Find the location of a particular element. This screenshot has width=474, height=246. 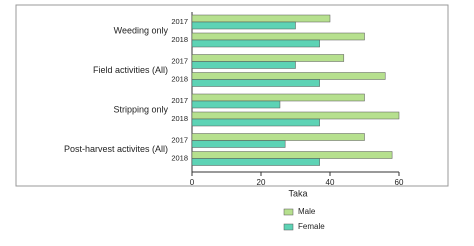

legend-label: Female is located at coordinates (311, 226).